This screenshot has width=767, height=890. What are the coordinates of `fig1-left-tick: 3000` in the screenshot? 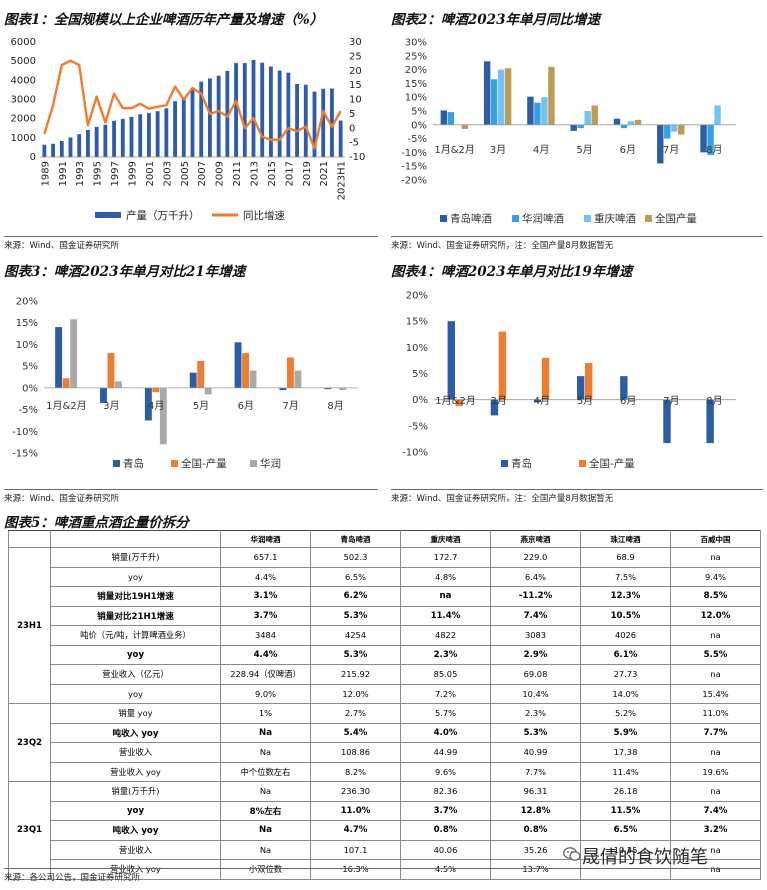 It's located at (23, 100).